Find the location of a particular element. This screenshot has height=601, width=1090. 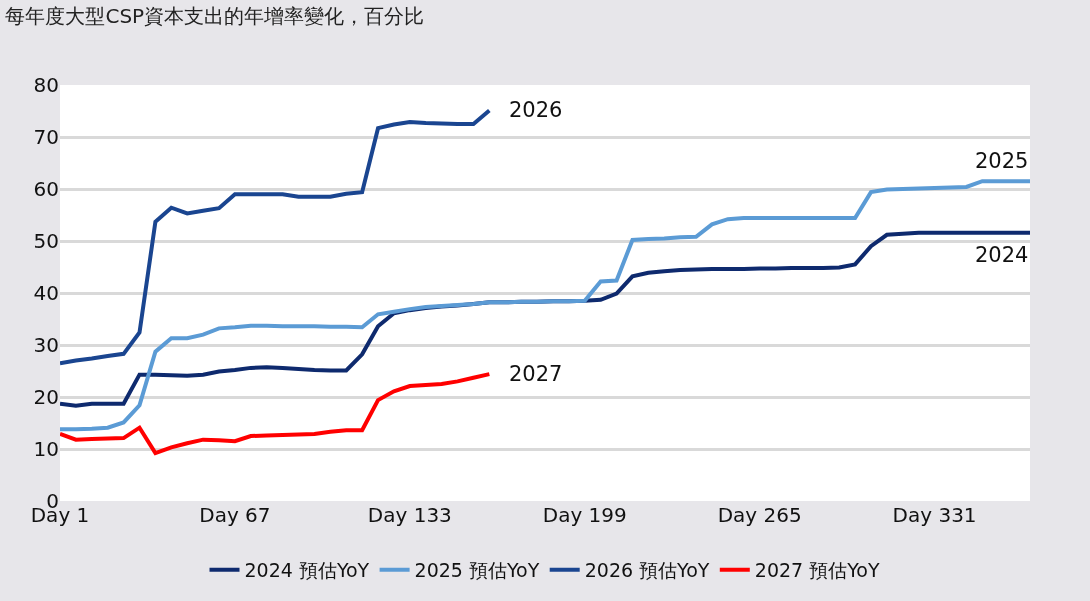

annotation: 2024 is located at coordinates (1002, 255).